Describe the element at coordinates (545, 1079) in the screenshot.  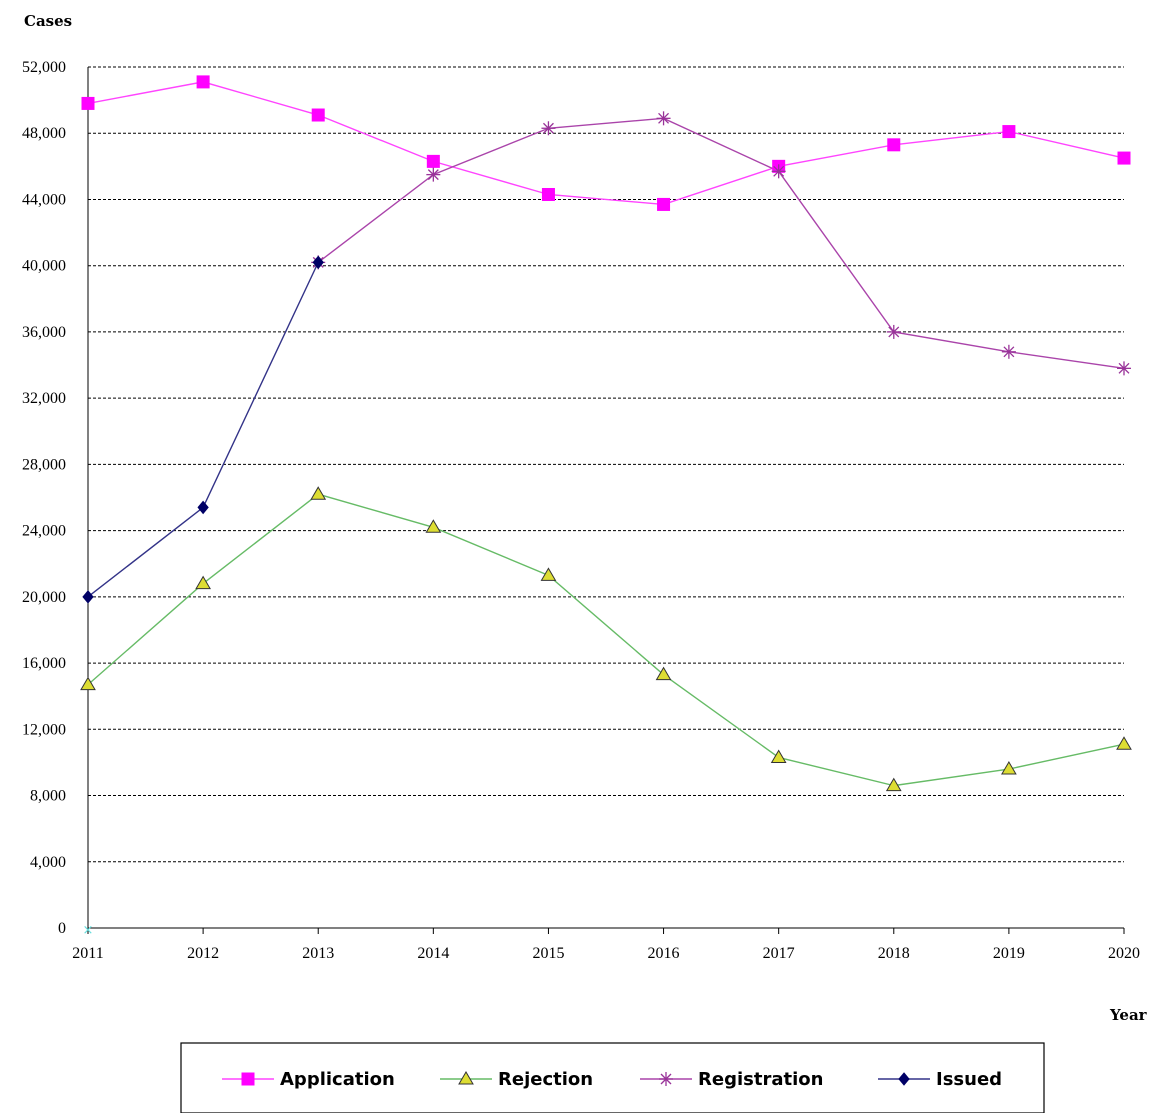
I see `legend-label-rejection: Rejection` at that location.